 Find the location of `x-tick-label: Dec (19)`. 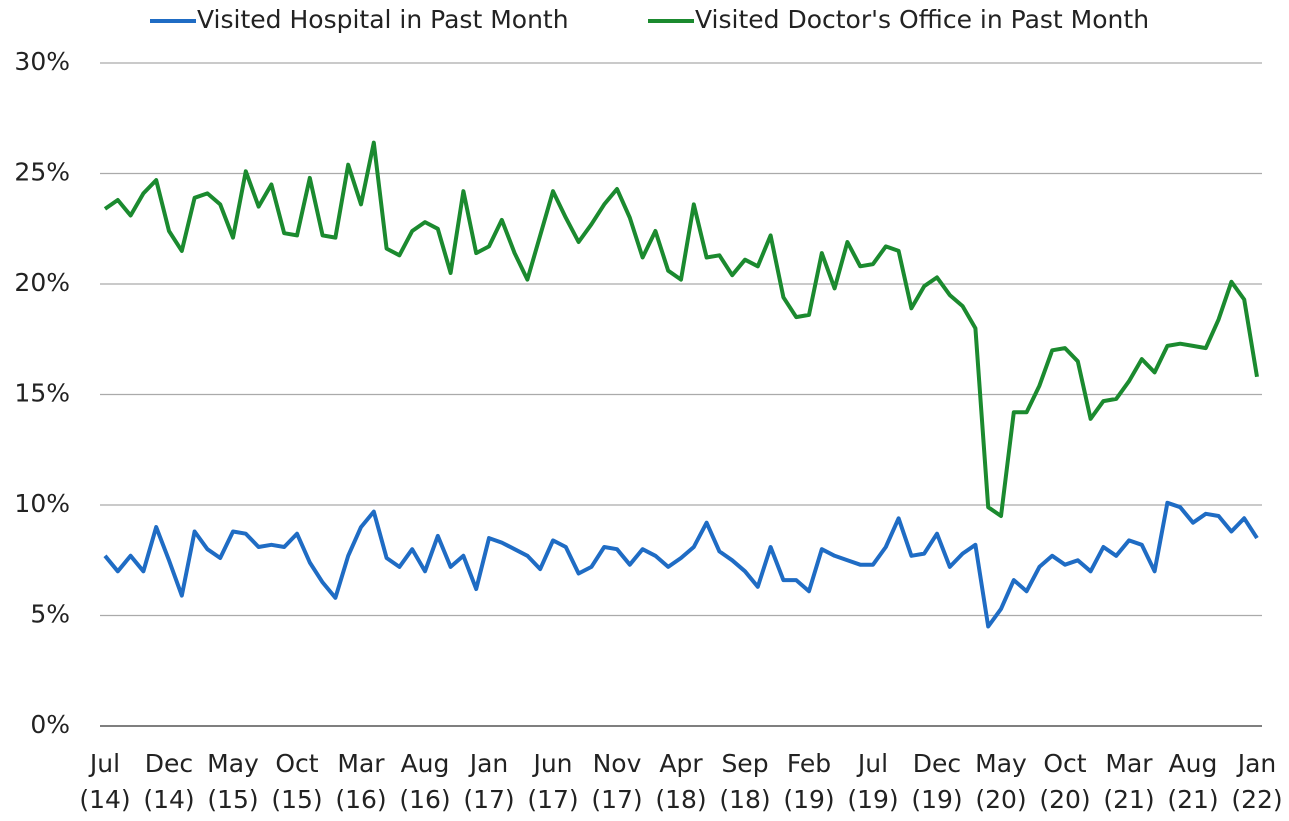

x-tick-label: Dec (19) is located at coordinates (936, 781).